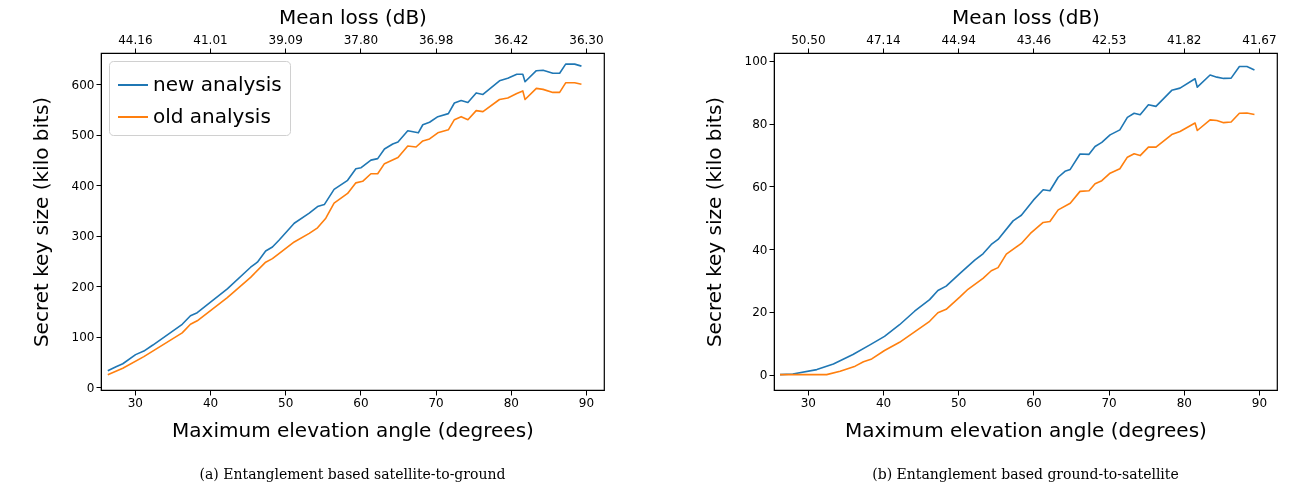  What do you see at coordinates (1259, 39) in the screenshot?
I see `text: 41.67` at bounding box center [1259, 39].